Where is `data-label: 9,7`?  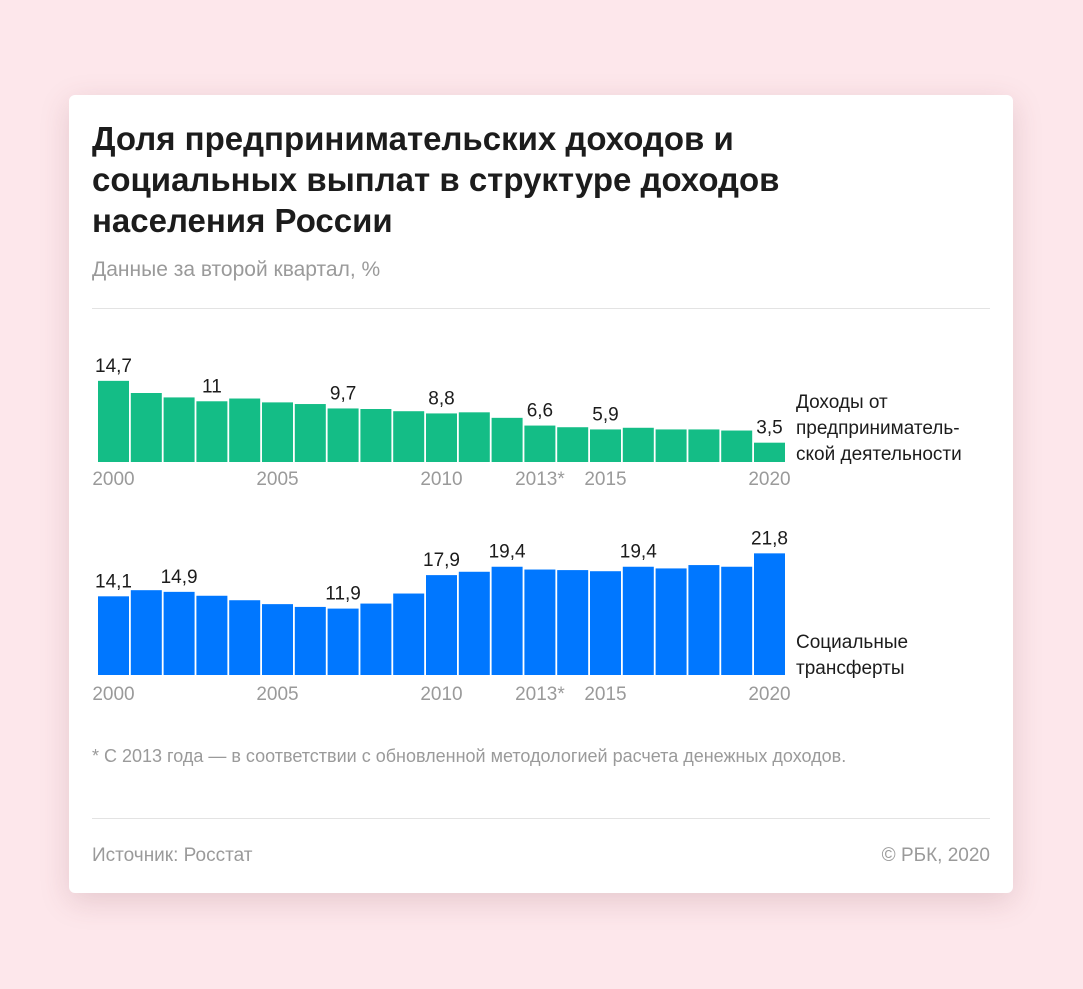
data-label: 9,7 is located at coordinates (343, 393).